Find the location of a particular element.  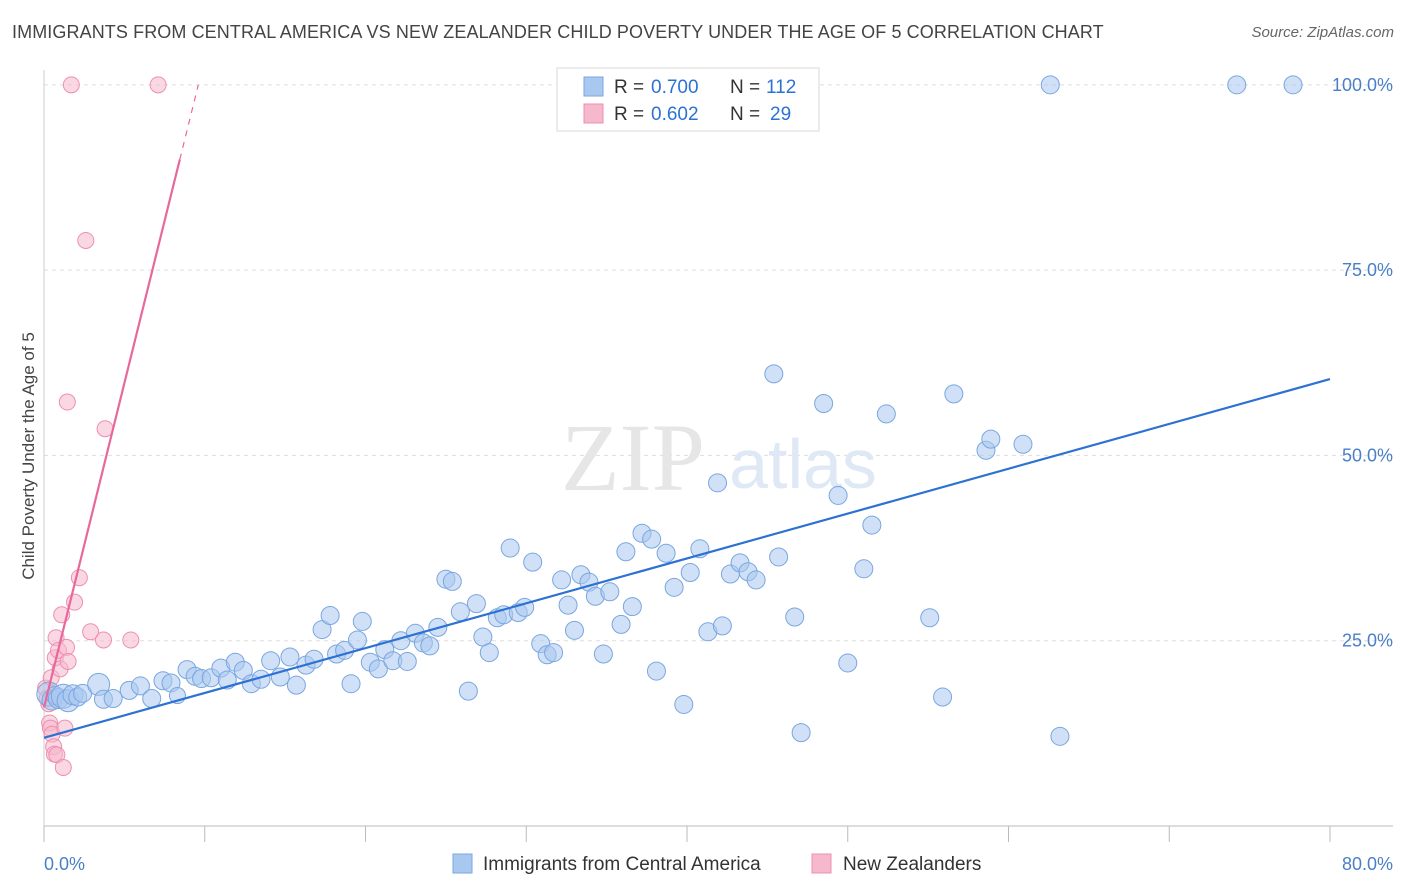

y-tick-labels: 25.0% 50.0% 75.0% 100.0% is located at coordinates (1362, 363).